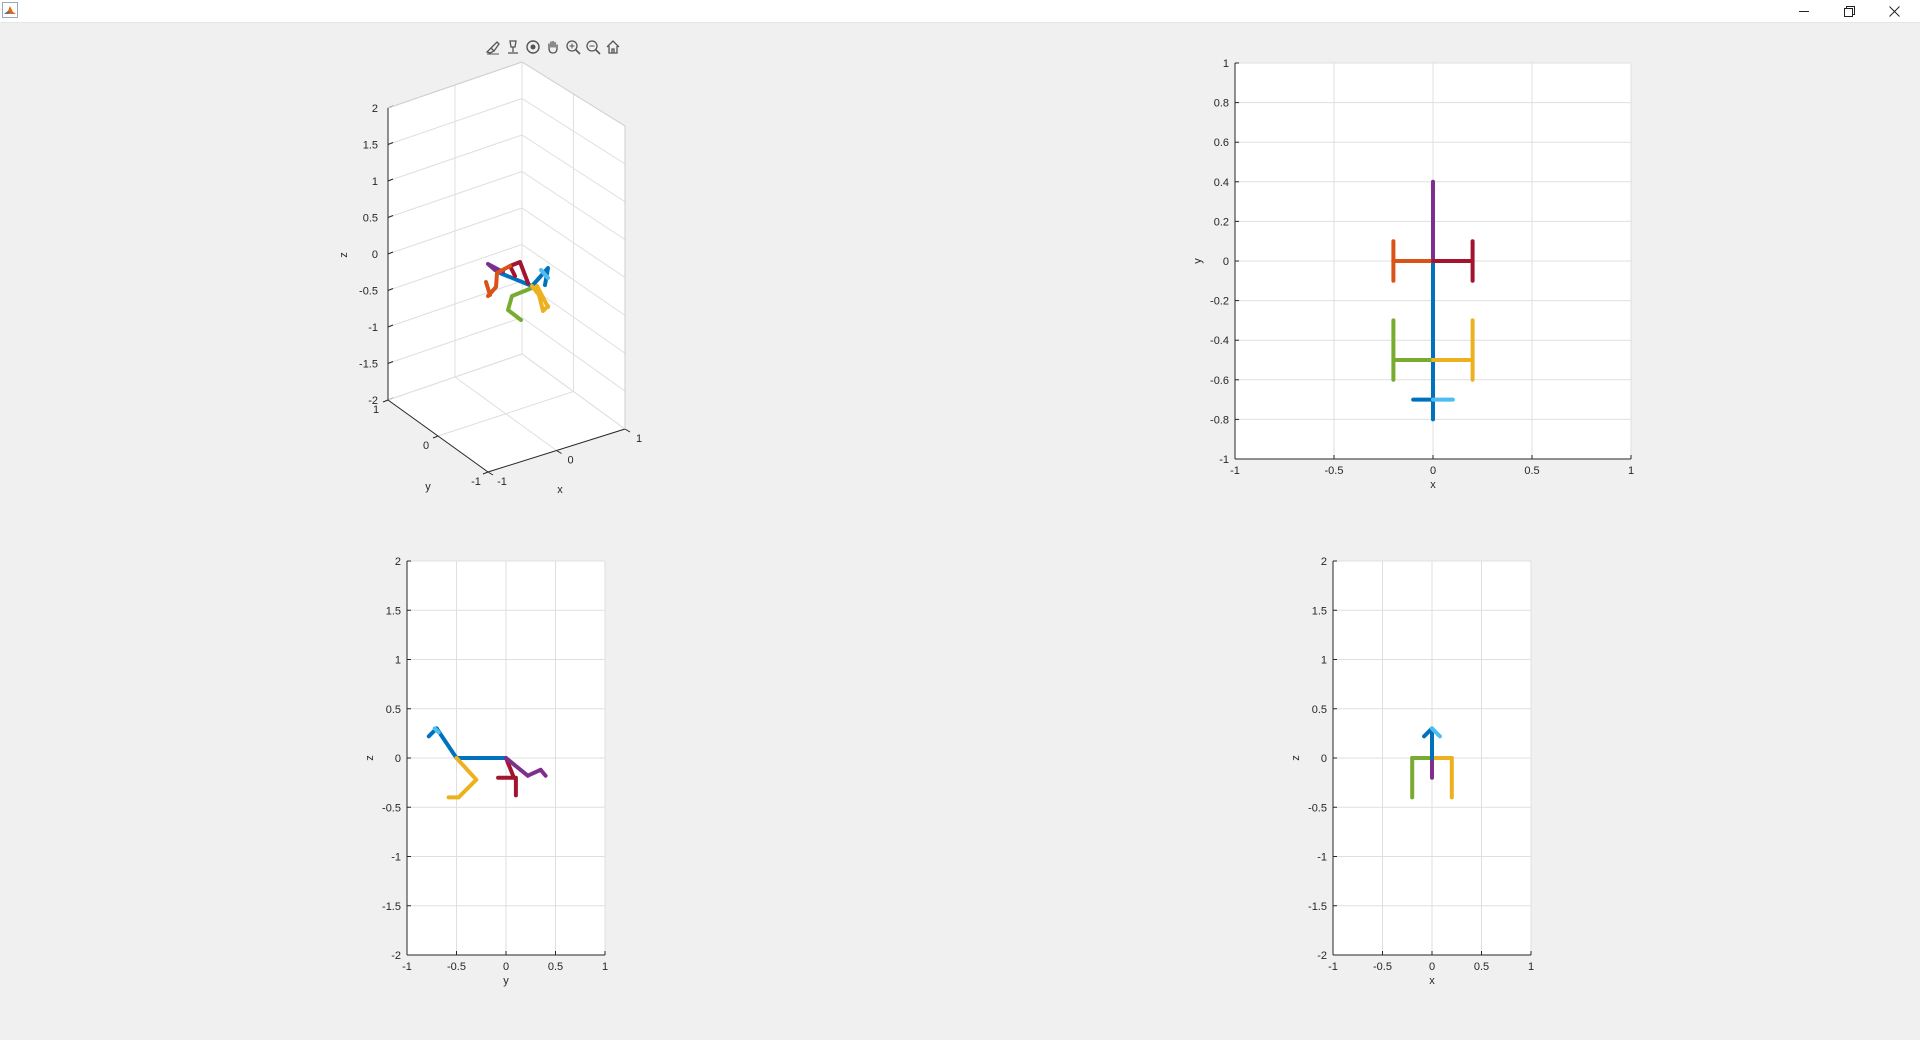 The width and height of the screenshot is (1920, 1040). I want to click on zoom-out-icon, so click(593, 47).